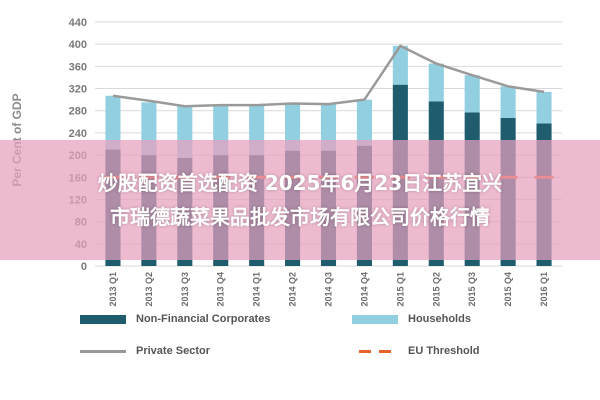  What do you see at coordinates (84, 267) in the screenshot?
I see `y-tick-label: 0` at bounding box center [84, 267].